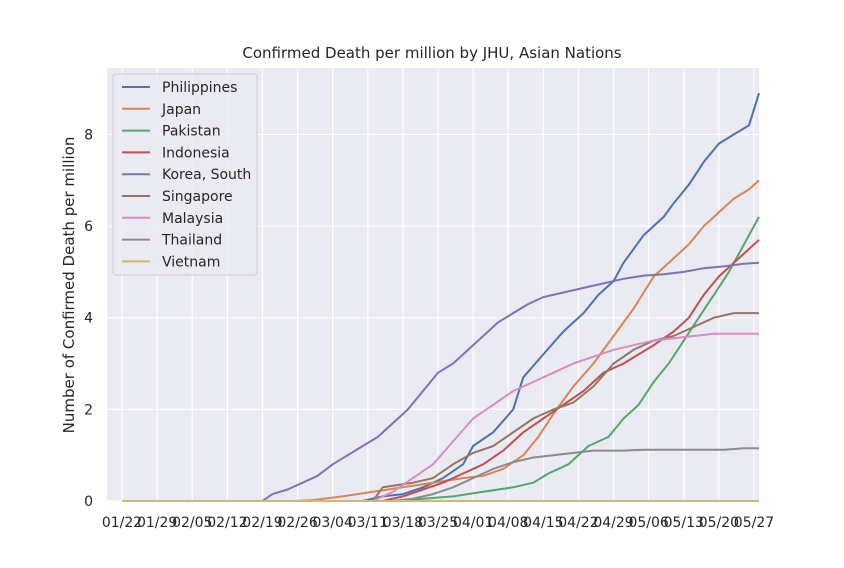 This screenshot has height=568, width=844. What do you see at coordinates (88, 135) in the screenshot?
I see `y-tick-label: 8` at bounding box center [88, 135].